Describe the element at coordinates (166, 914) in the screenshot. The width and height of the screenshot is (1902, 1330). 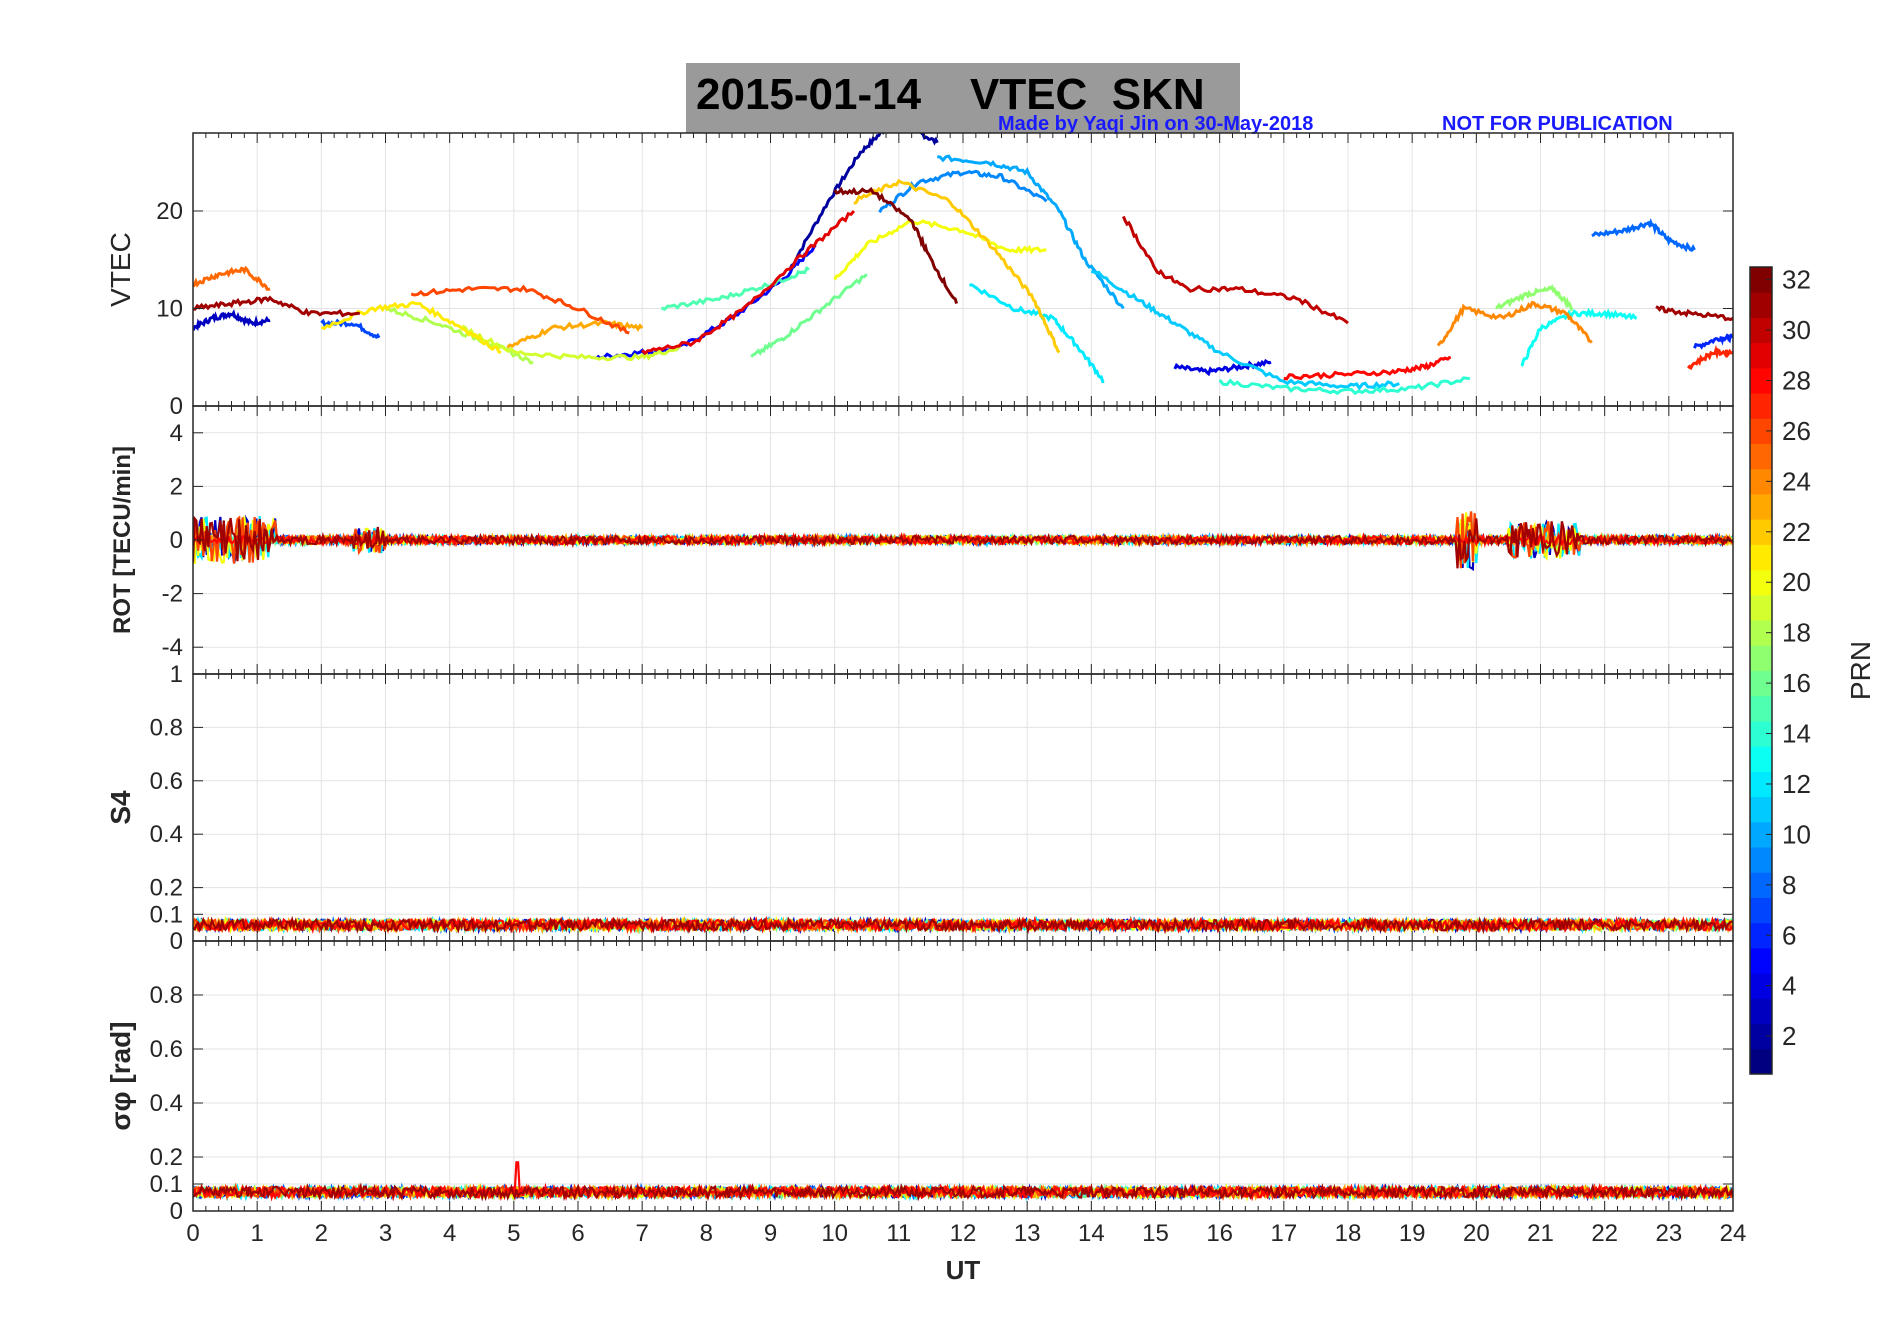
I see `y-tick-label: 0.1` at that location.